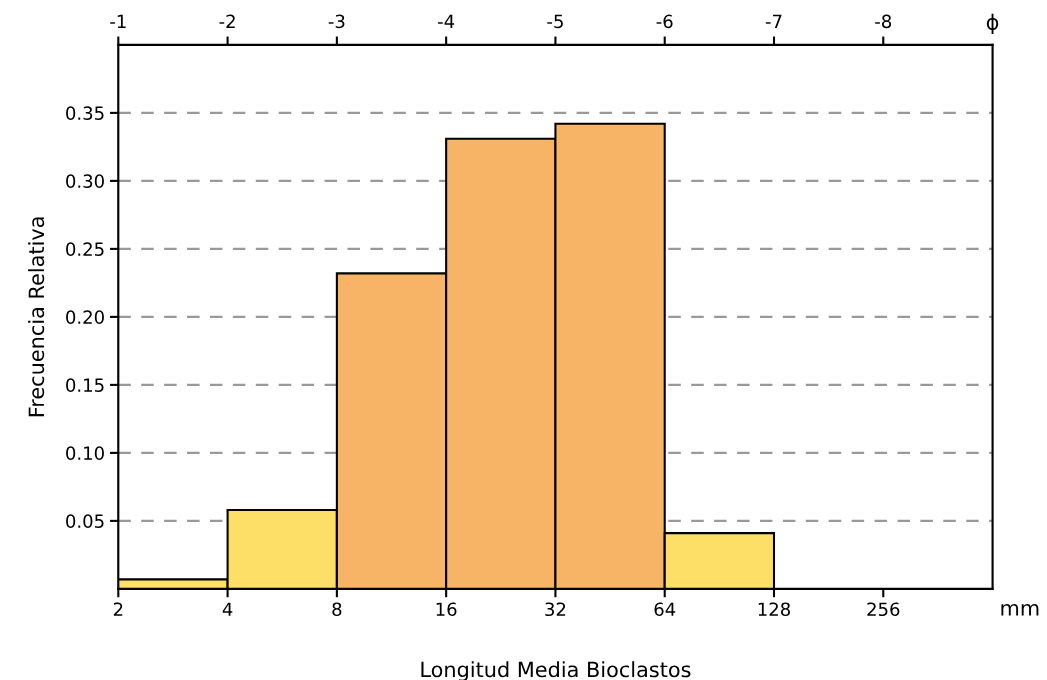 The width and height of the screenshot is (1047, 680). What do you see at coordinates (992, 23) in the screenshot?
I see `x2-axis-title: ϕ` at bounding box center [992, 23].